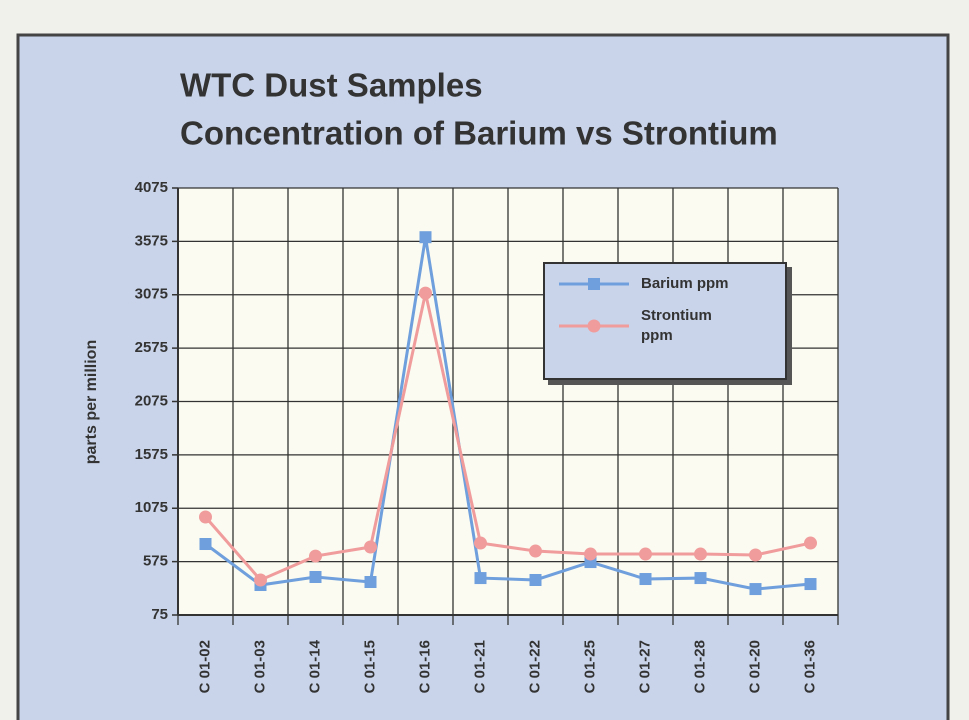 The height and width of the screenshot is (720, 969). Describe the element at coordinates (204, 666) in the screenshot. I see `x-tick-label: C 01-02` at that location.